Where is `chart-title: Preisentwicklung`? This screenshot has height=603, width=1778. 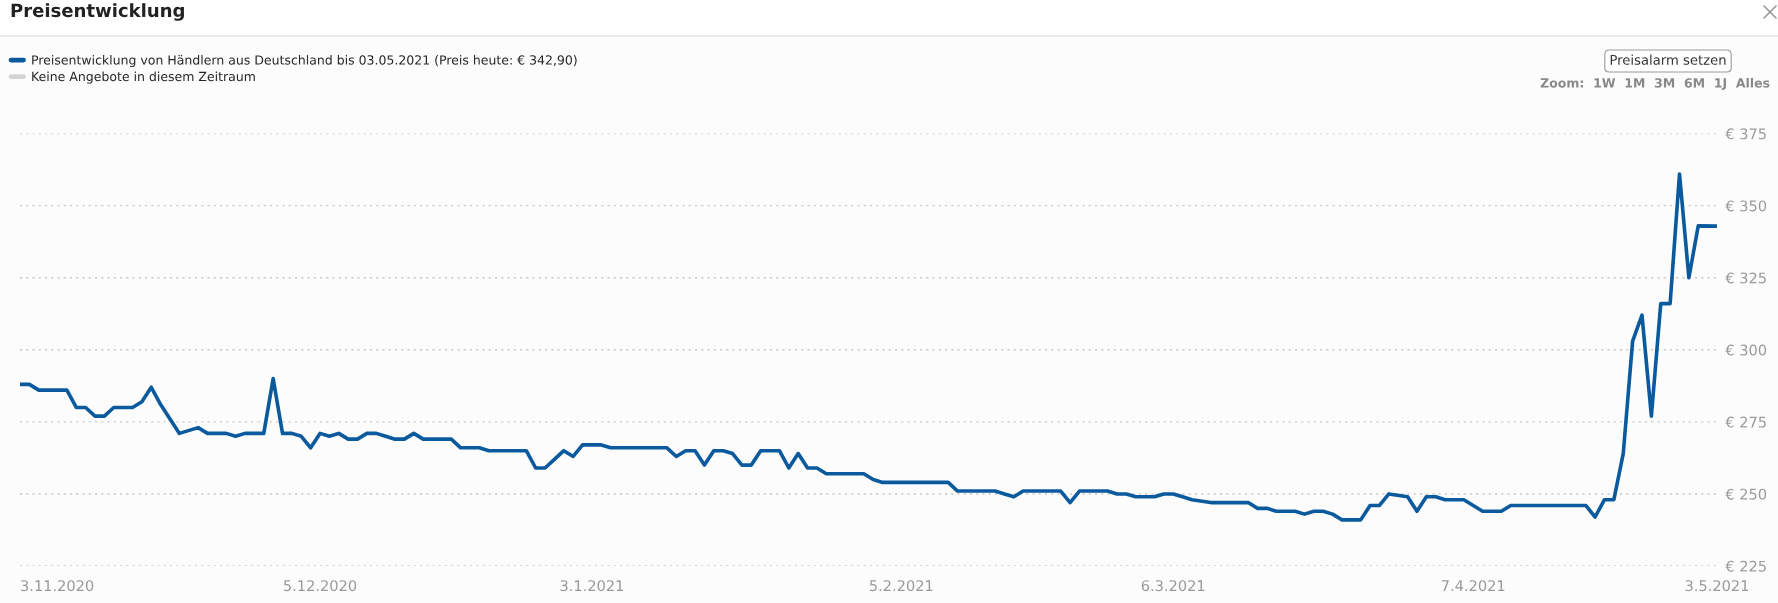
chart-title: Preisentwicklung is located at coordinates (97, 12).